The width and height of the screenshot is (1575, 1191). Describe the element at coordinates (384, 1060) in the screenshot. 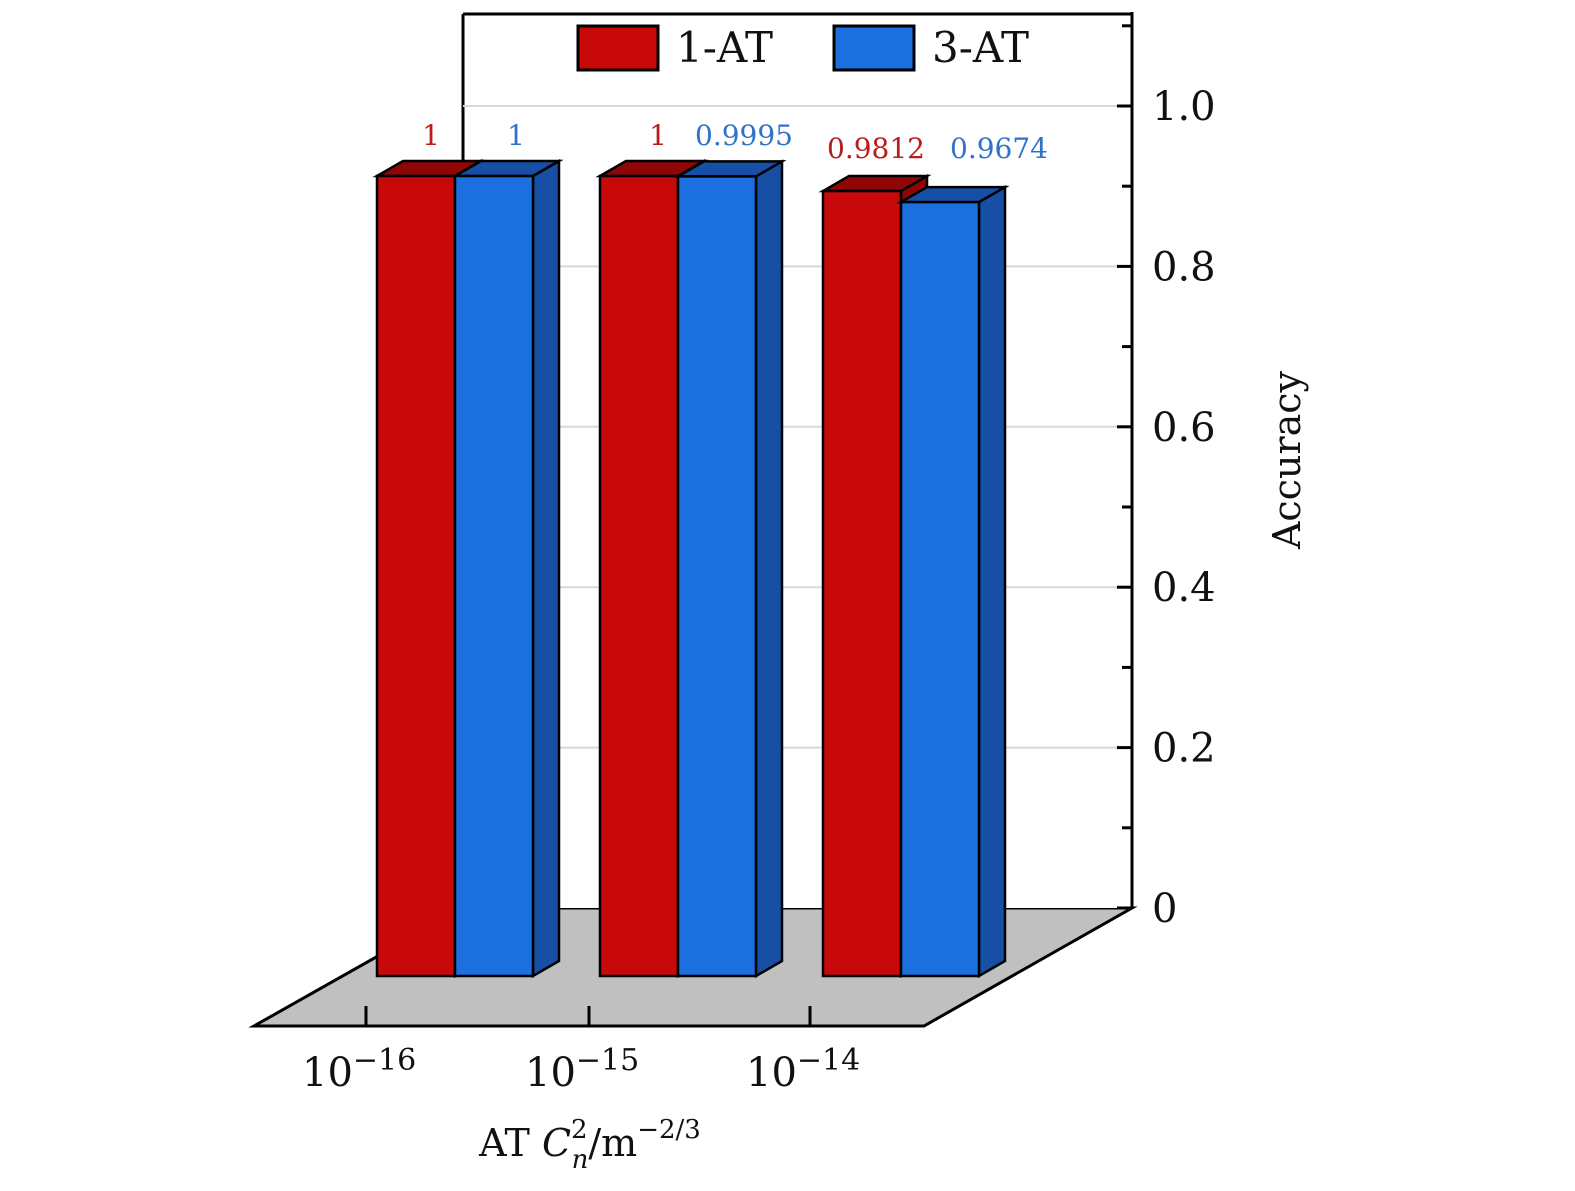

I see `x-tick-label-exponent: −16` at that location.